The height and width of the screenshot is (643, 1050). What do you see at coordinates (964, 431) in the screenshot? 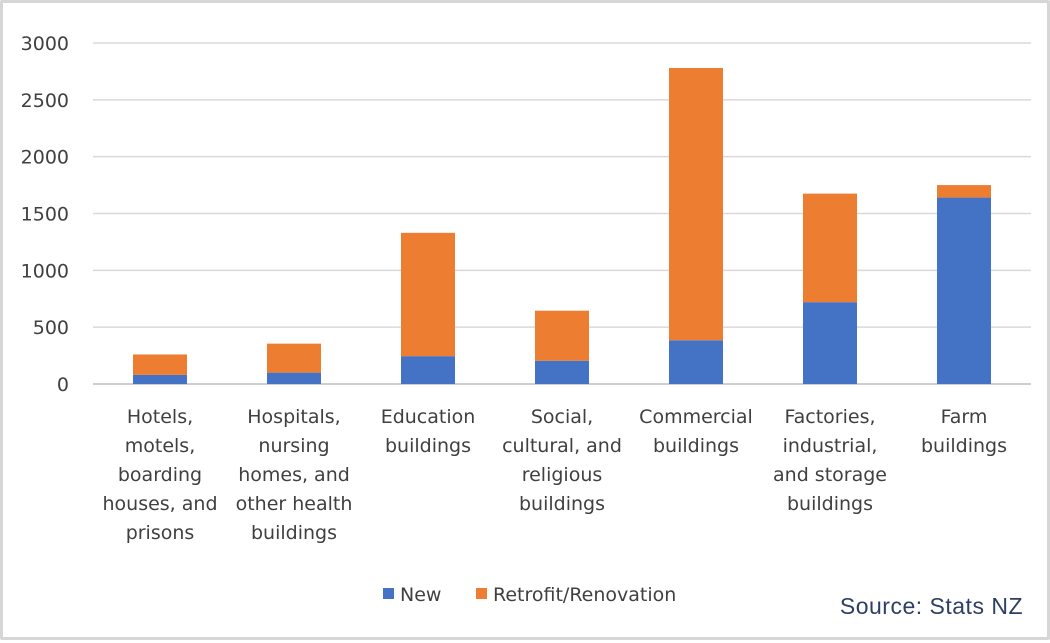
I see `x-category-label: Farm buildings` at bounding box center [964, 431].